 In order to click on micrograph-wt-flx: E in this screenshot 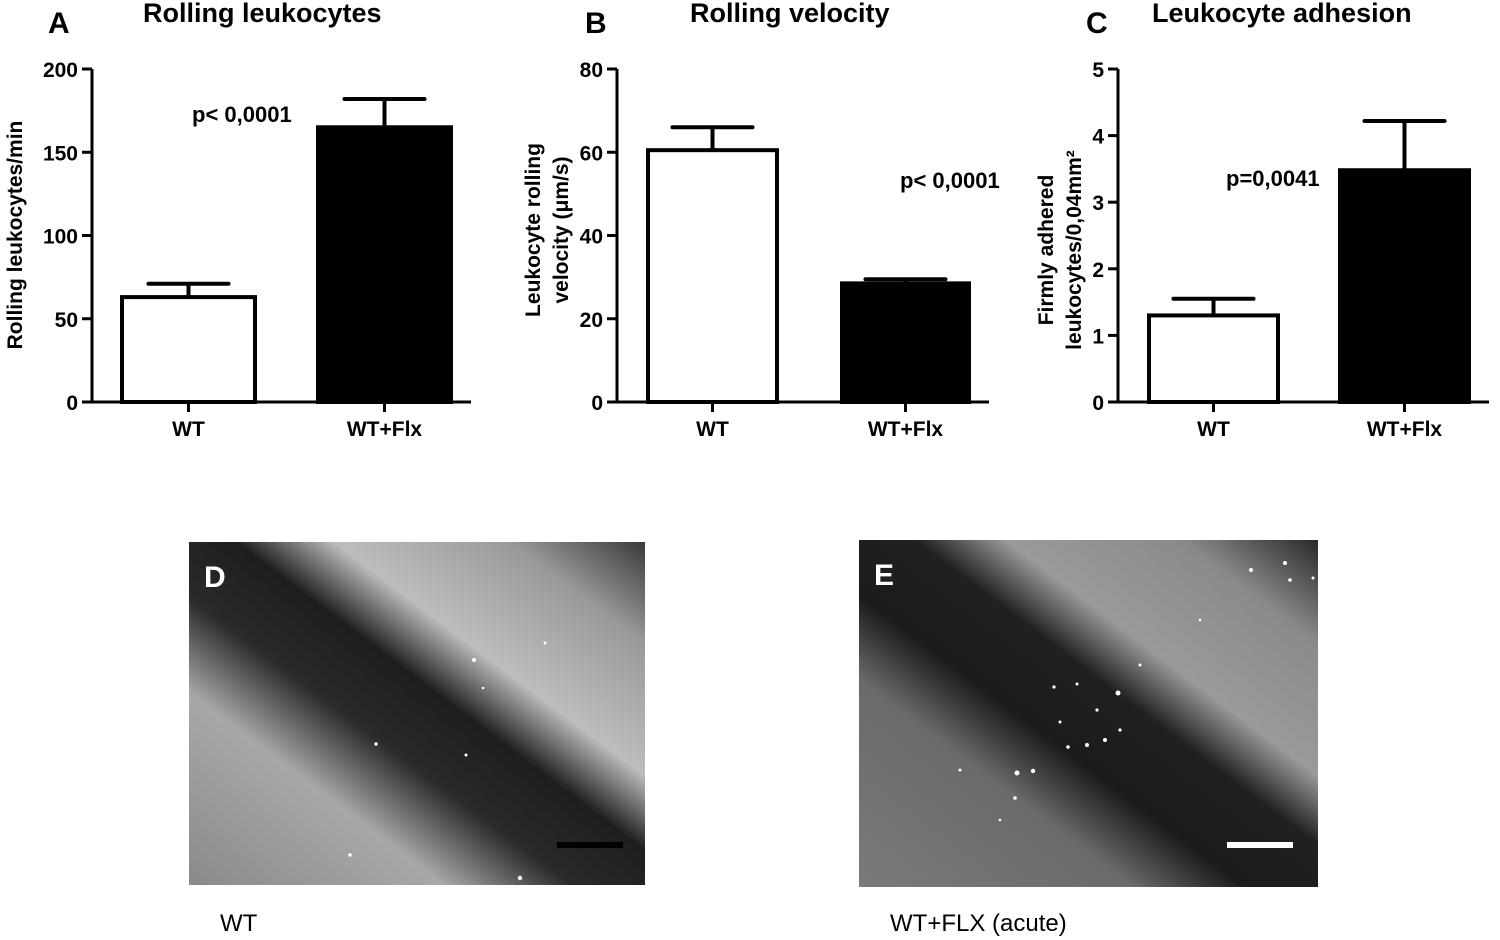, I will do `click(1088, 713)`.